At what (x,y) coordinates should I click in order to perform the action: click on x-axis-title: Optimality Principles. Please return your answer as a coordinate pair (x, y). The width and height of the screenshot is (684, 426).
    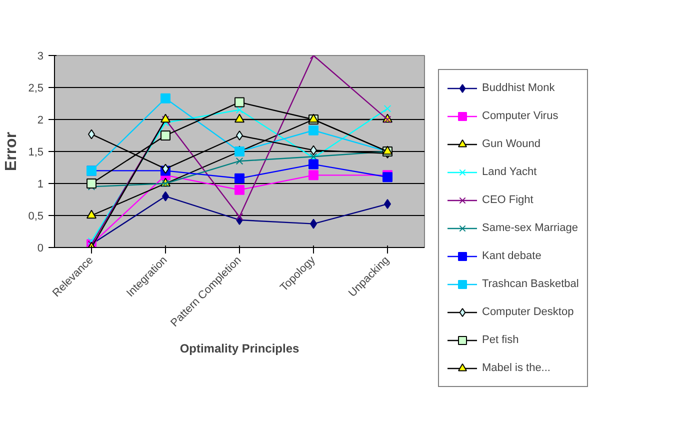
    Looking at the image, I should click on (240, 349).